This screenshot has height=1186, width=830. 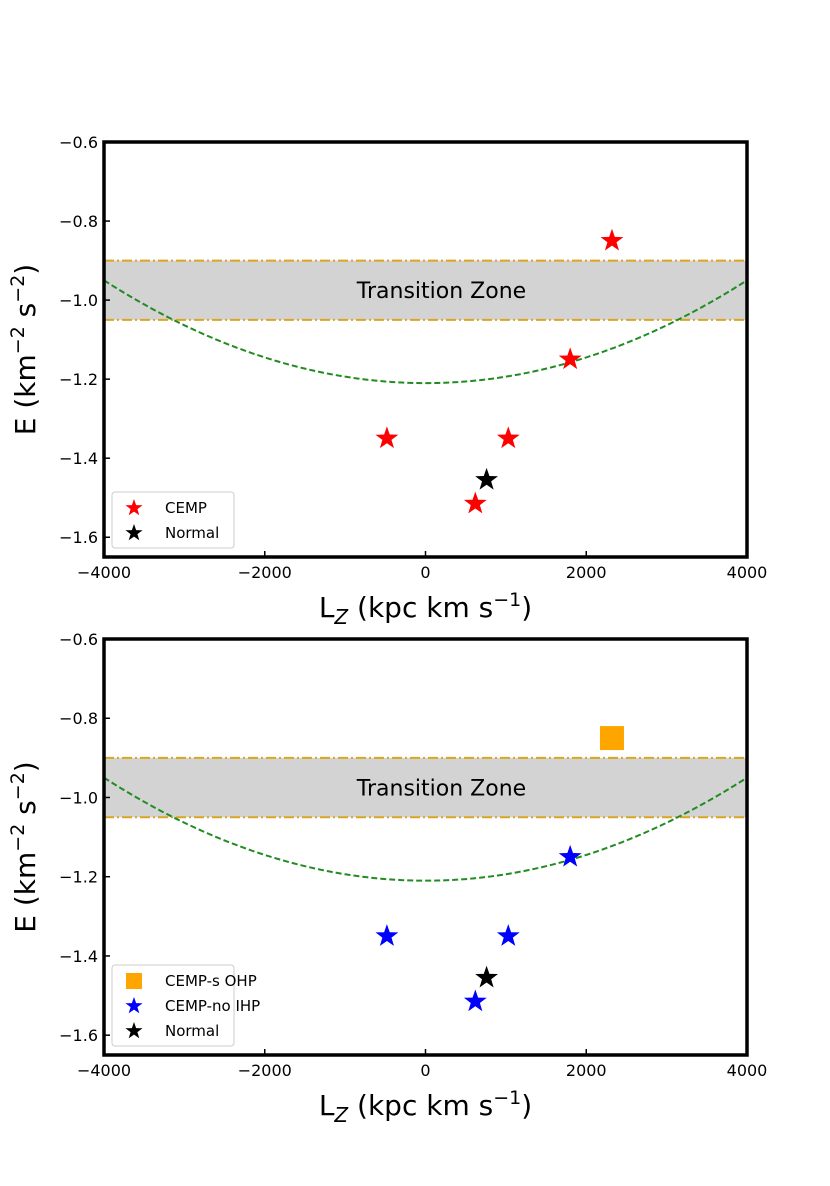 I want to click on legend: CEMP Normal, so click(x=173, y=520).